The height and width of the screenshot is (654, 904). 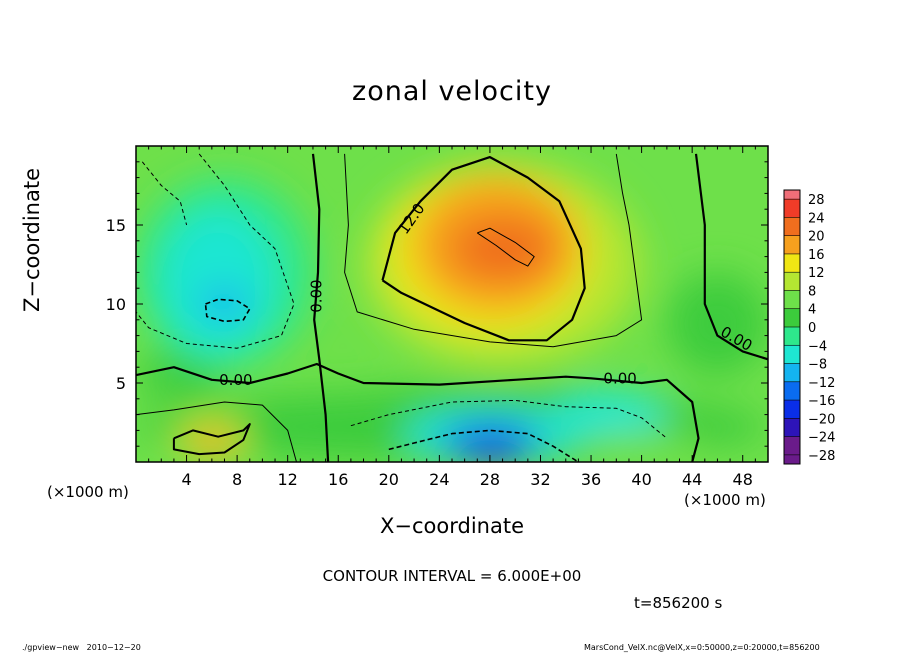 I want to click on contour-6-upper, so click(x=493, y=250).